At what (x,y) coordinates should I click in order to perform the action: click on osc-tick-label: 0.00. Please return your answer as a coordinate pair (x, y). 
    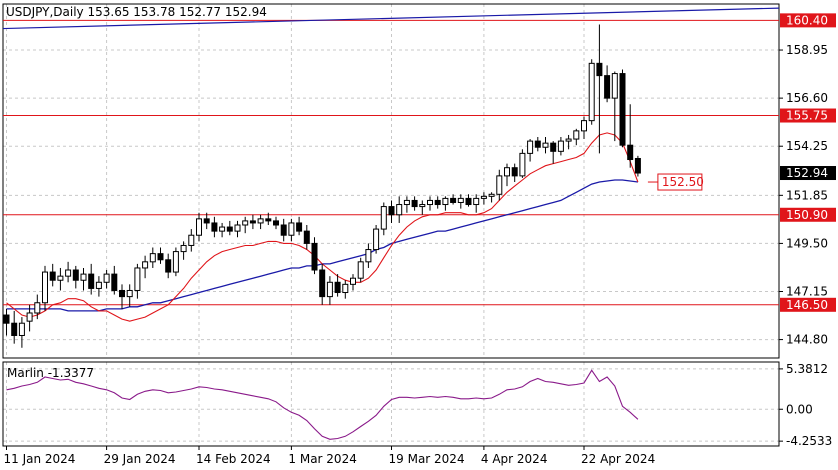
    Looking at the image, I should click on (799, 409).